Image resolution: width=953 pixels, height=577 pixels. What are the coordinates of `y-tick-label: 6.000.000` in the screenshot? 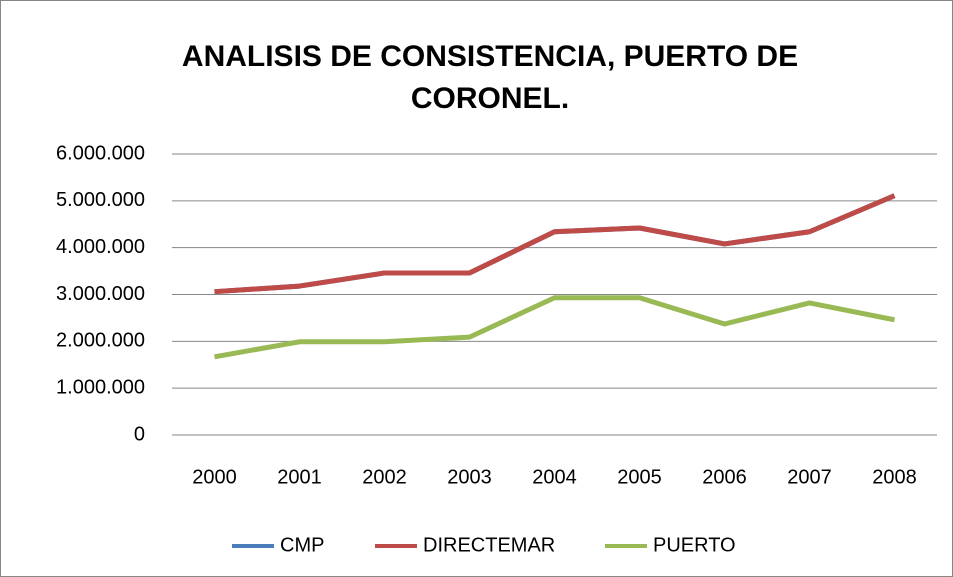 It's located at (100, 153).